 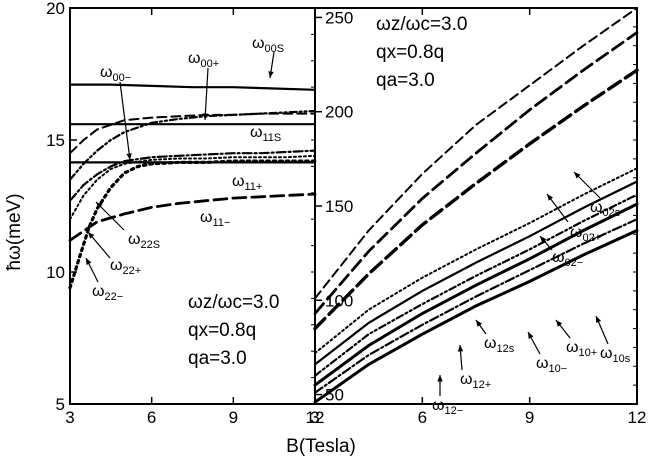 I want to click on y-tick-label: 20, so click(x=55, y=9).